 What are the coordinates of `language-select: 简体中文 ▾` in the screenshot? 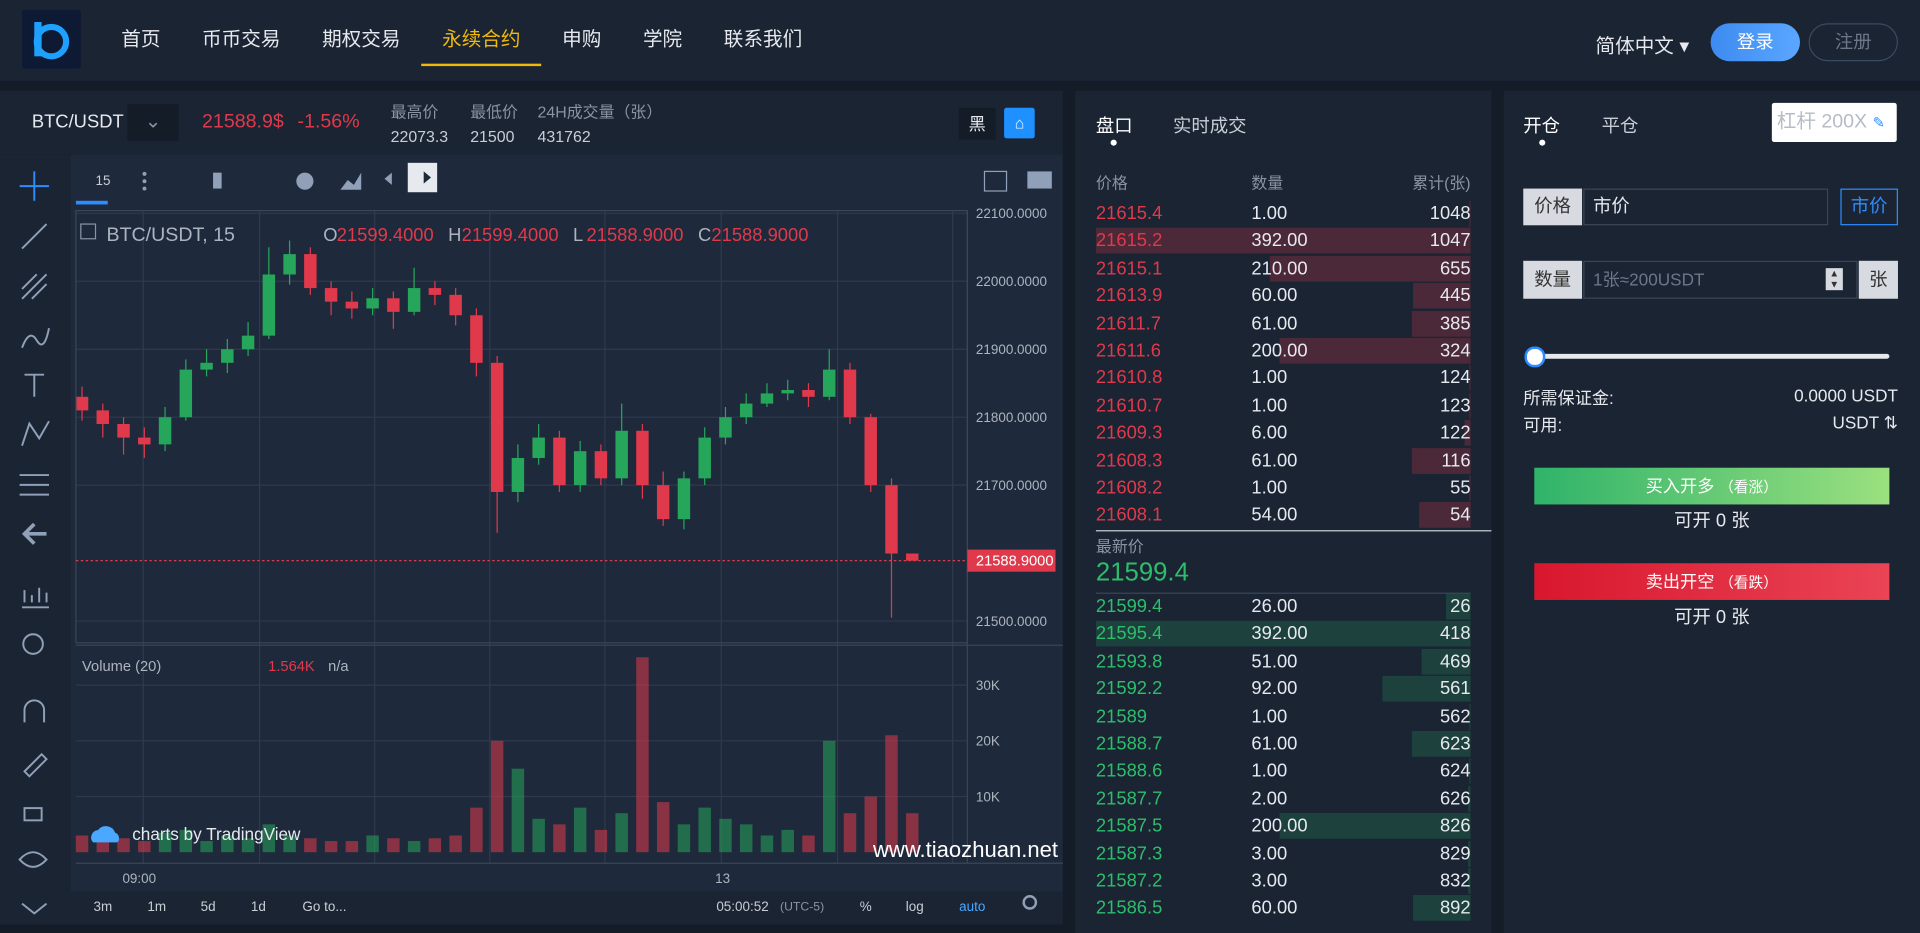 It's located at (1642, 47).